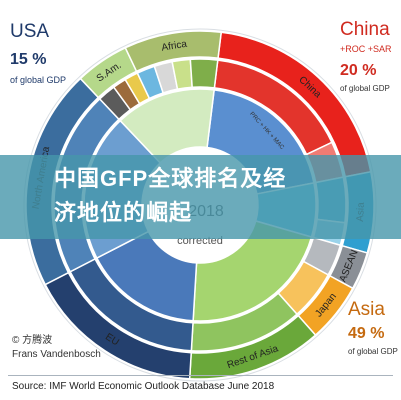 The width and height of the screenshot is (401, 400). I want to click on asia-name: Asia, so click(366, 309).